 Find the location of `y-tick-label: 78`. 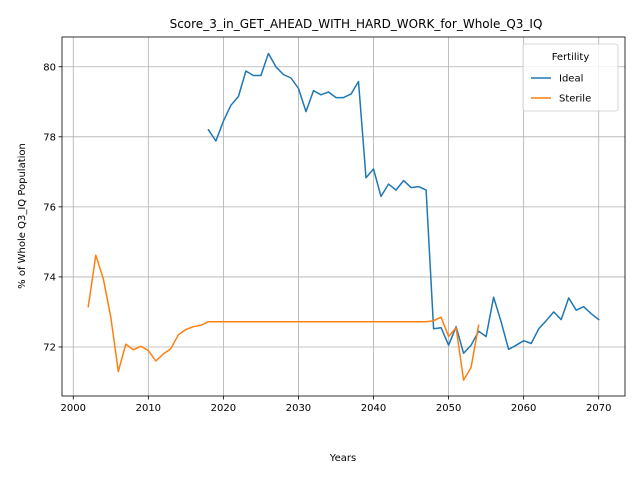

y-tick-label: 78 is located at coordinates (49, 137).